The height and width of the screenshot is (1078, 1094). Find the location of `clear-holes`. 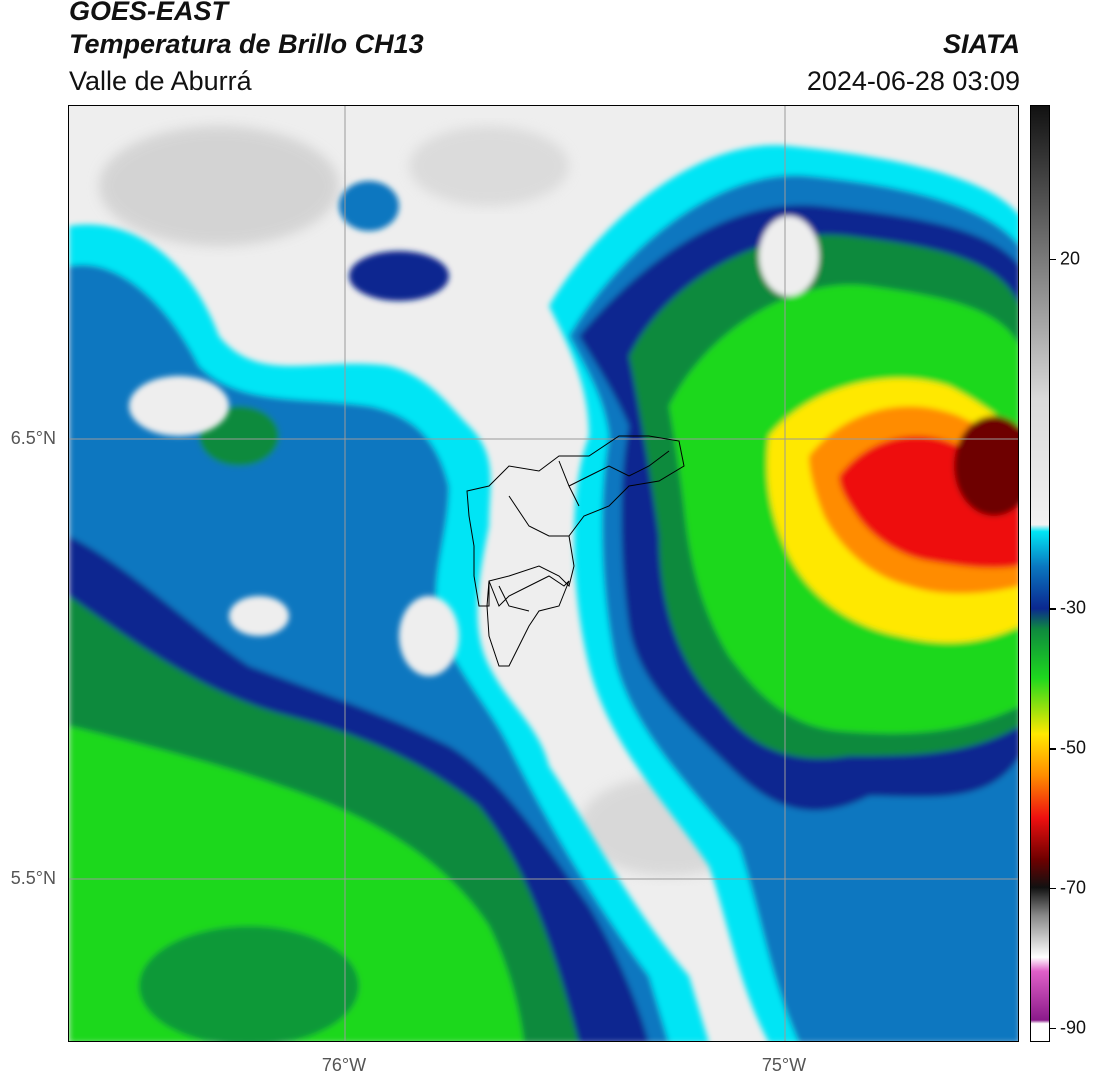

clear-holes is located at coordinates (294, 526).